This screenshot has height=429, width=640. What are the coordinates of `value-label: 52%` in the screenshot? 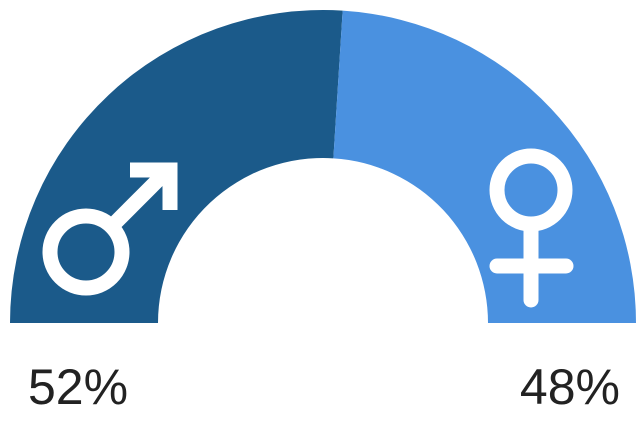 It's located at (78, 387).